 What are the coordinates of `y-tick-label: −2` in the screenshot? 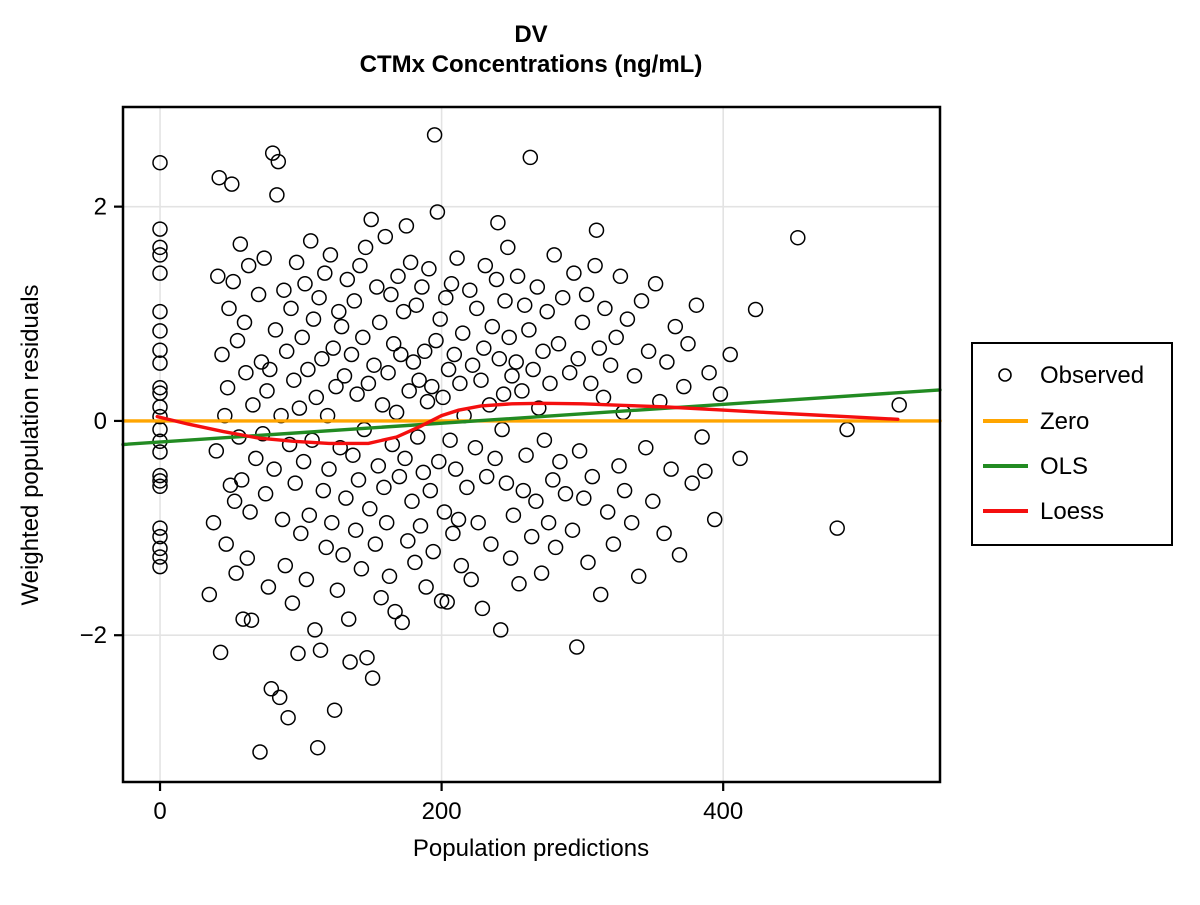 It's located at (93, 635).